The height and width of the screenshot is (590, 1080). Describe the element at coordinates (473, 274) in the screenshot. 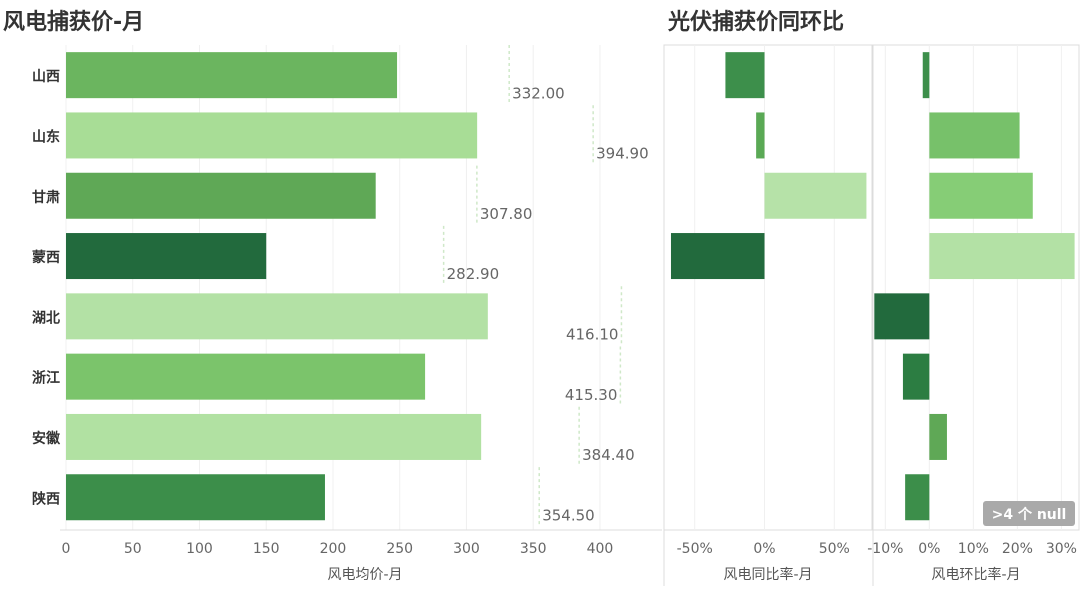

I see `reference-label: 282.90` at that location.